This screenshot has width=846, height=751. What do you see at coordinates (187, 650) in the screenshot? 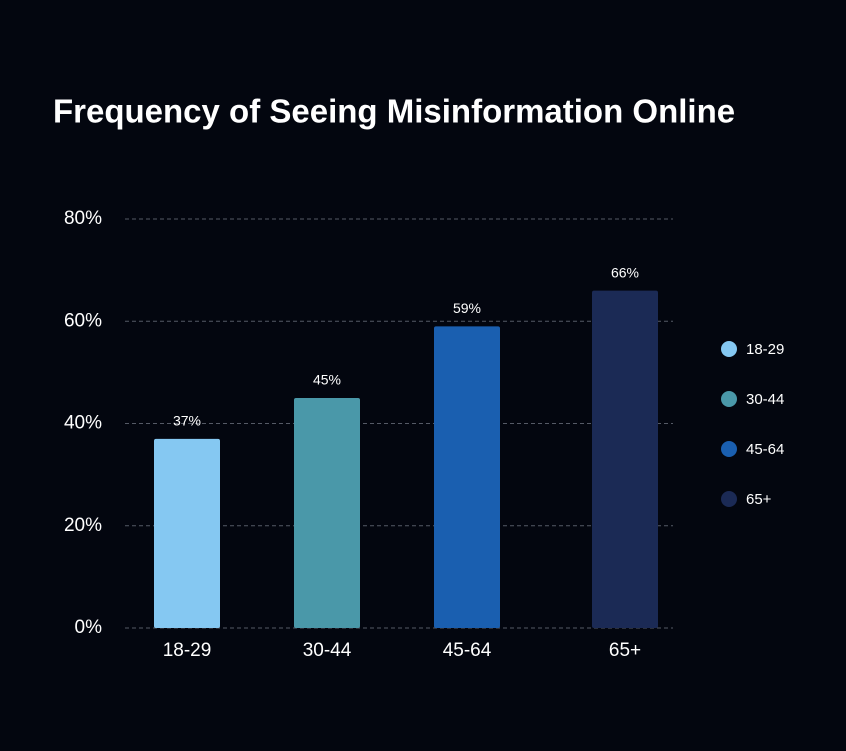
I see `x-tick-label: 18-29` at bounding box center [187, 650].